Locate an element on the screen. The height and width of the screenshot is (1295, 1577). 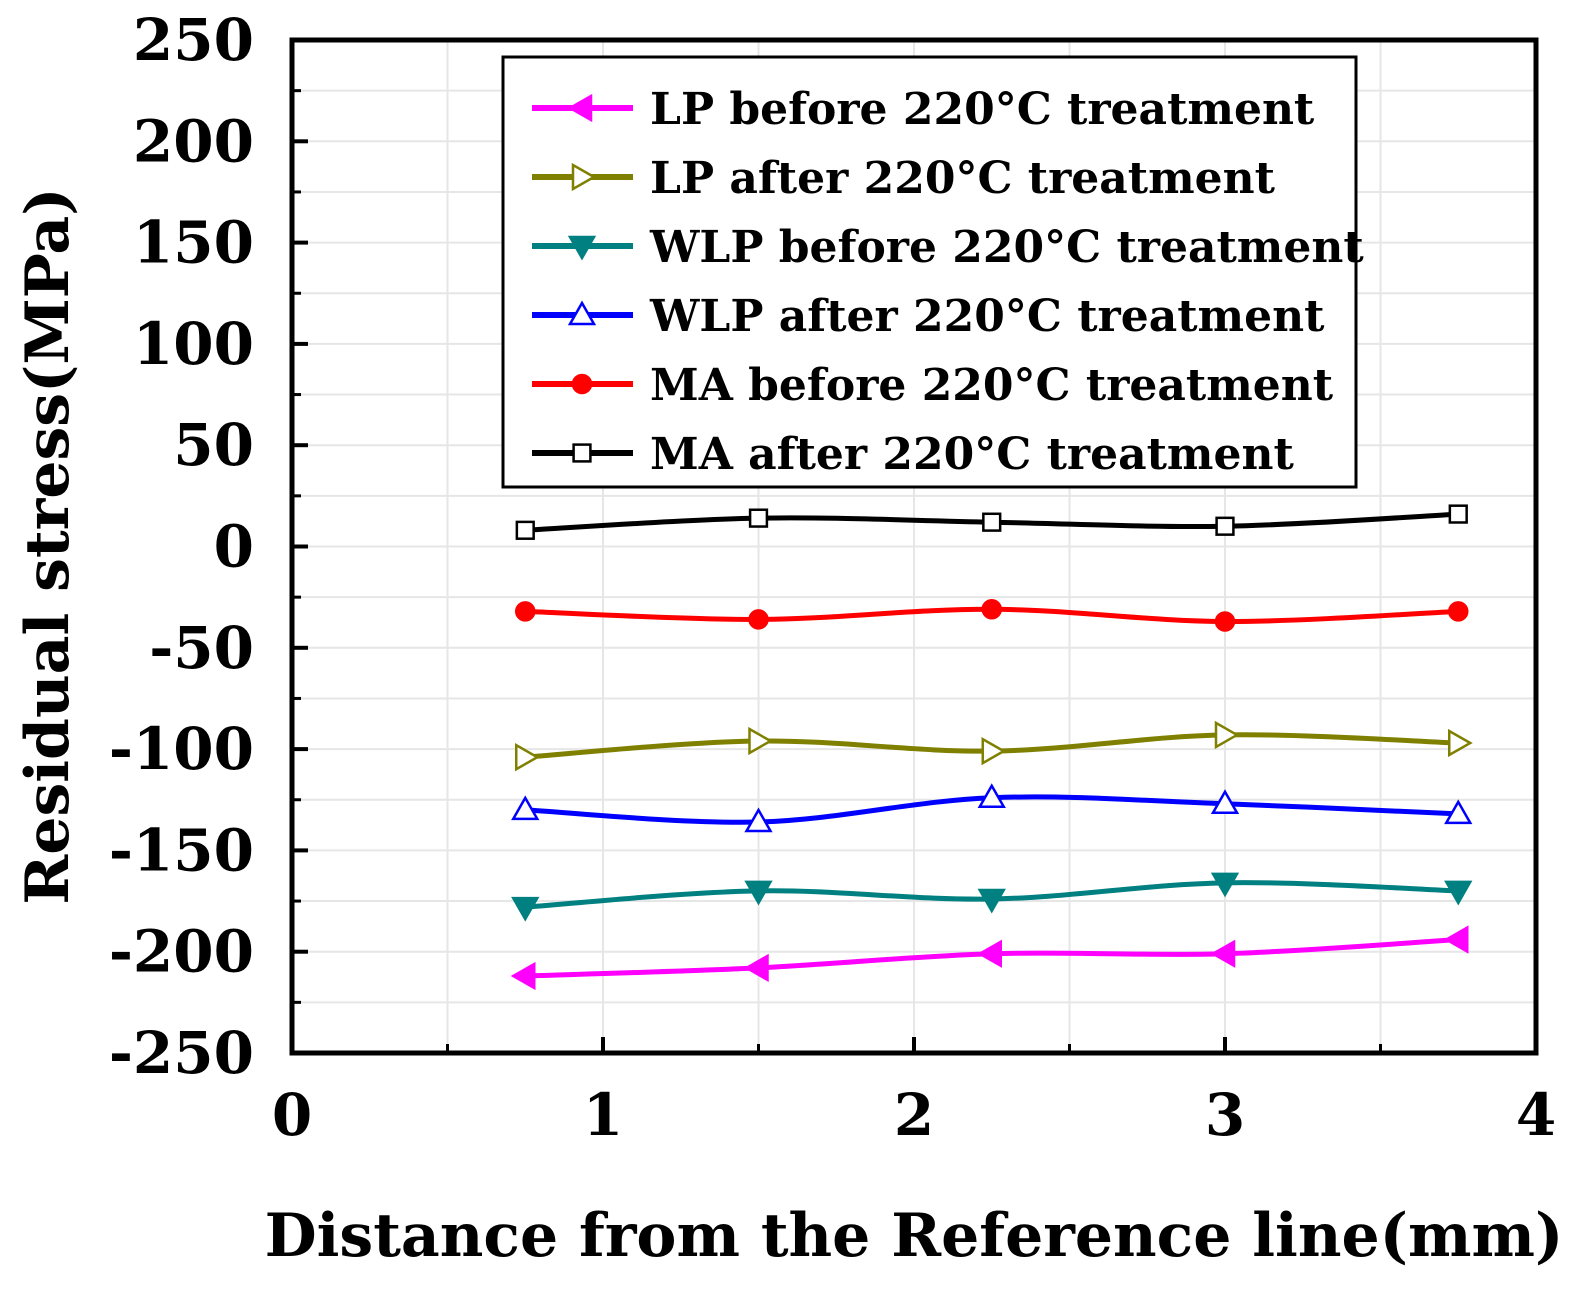
legend-label: LP after 220°C treatment is located at coordinates (963, 178).